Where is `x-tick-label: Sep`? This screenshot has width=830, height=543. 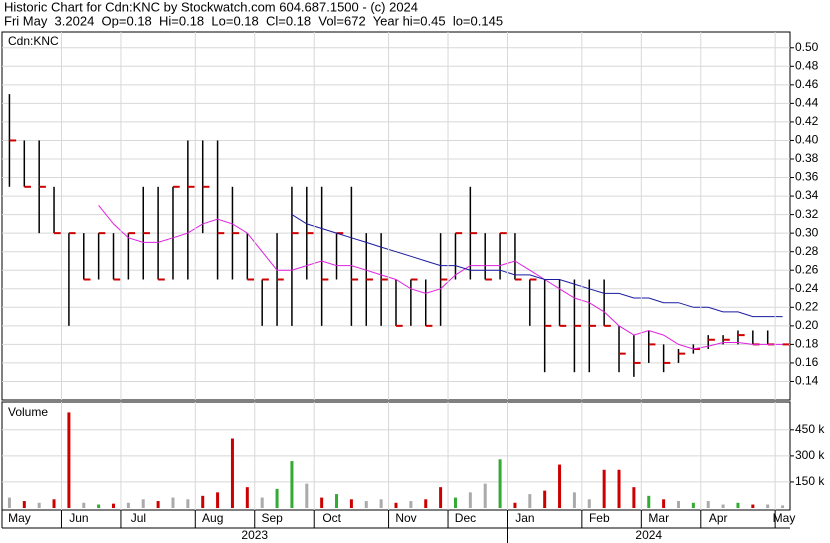
x-tick-label: Sep is located at coordinates (273, 518).